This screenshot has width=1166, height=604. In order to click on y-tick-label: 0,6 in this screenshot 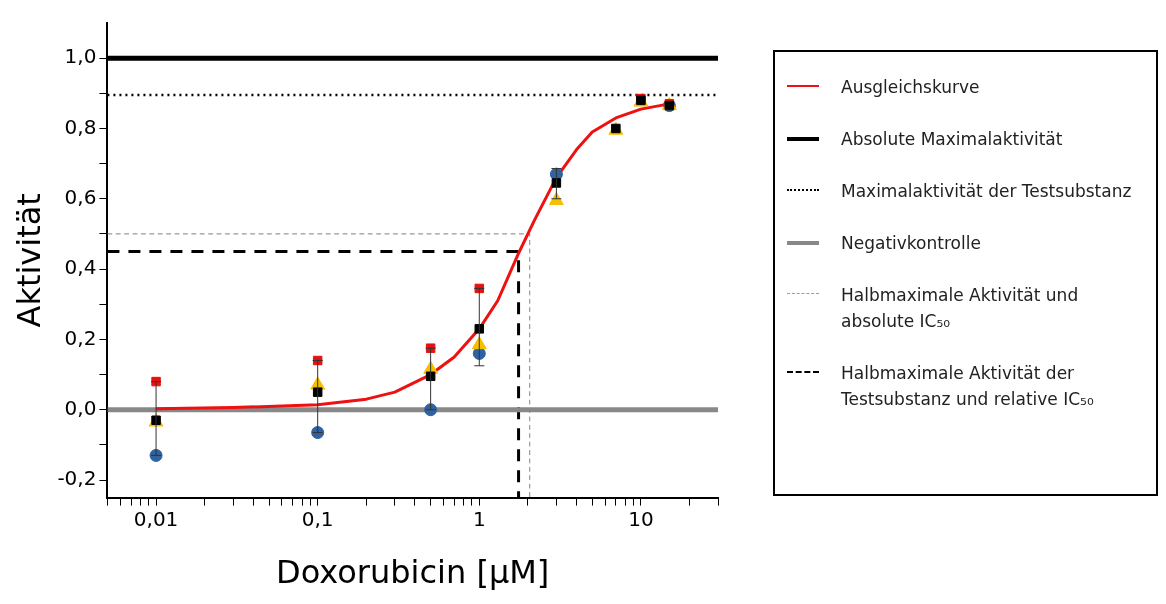, I will do `click(80, 196)`.